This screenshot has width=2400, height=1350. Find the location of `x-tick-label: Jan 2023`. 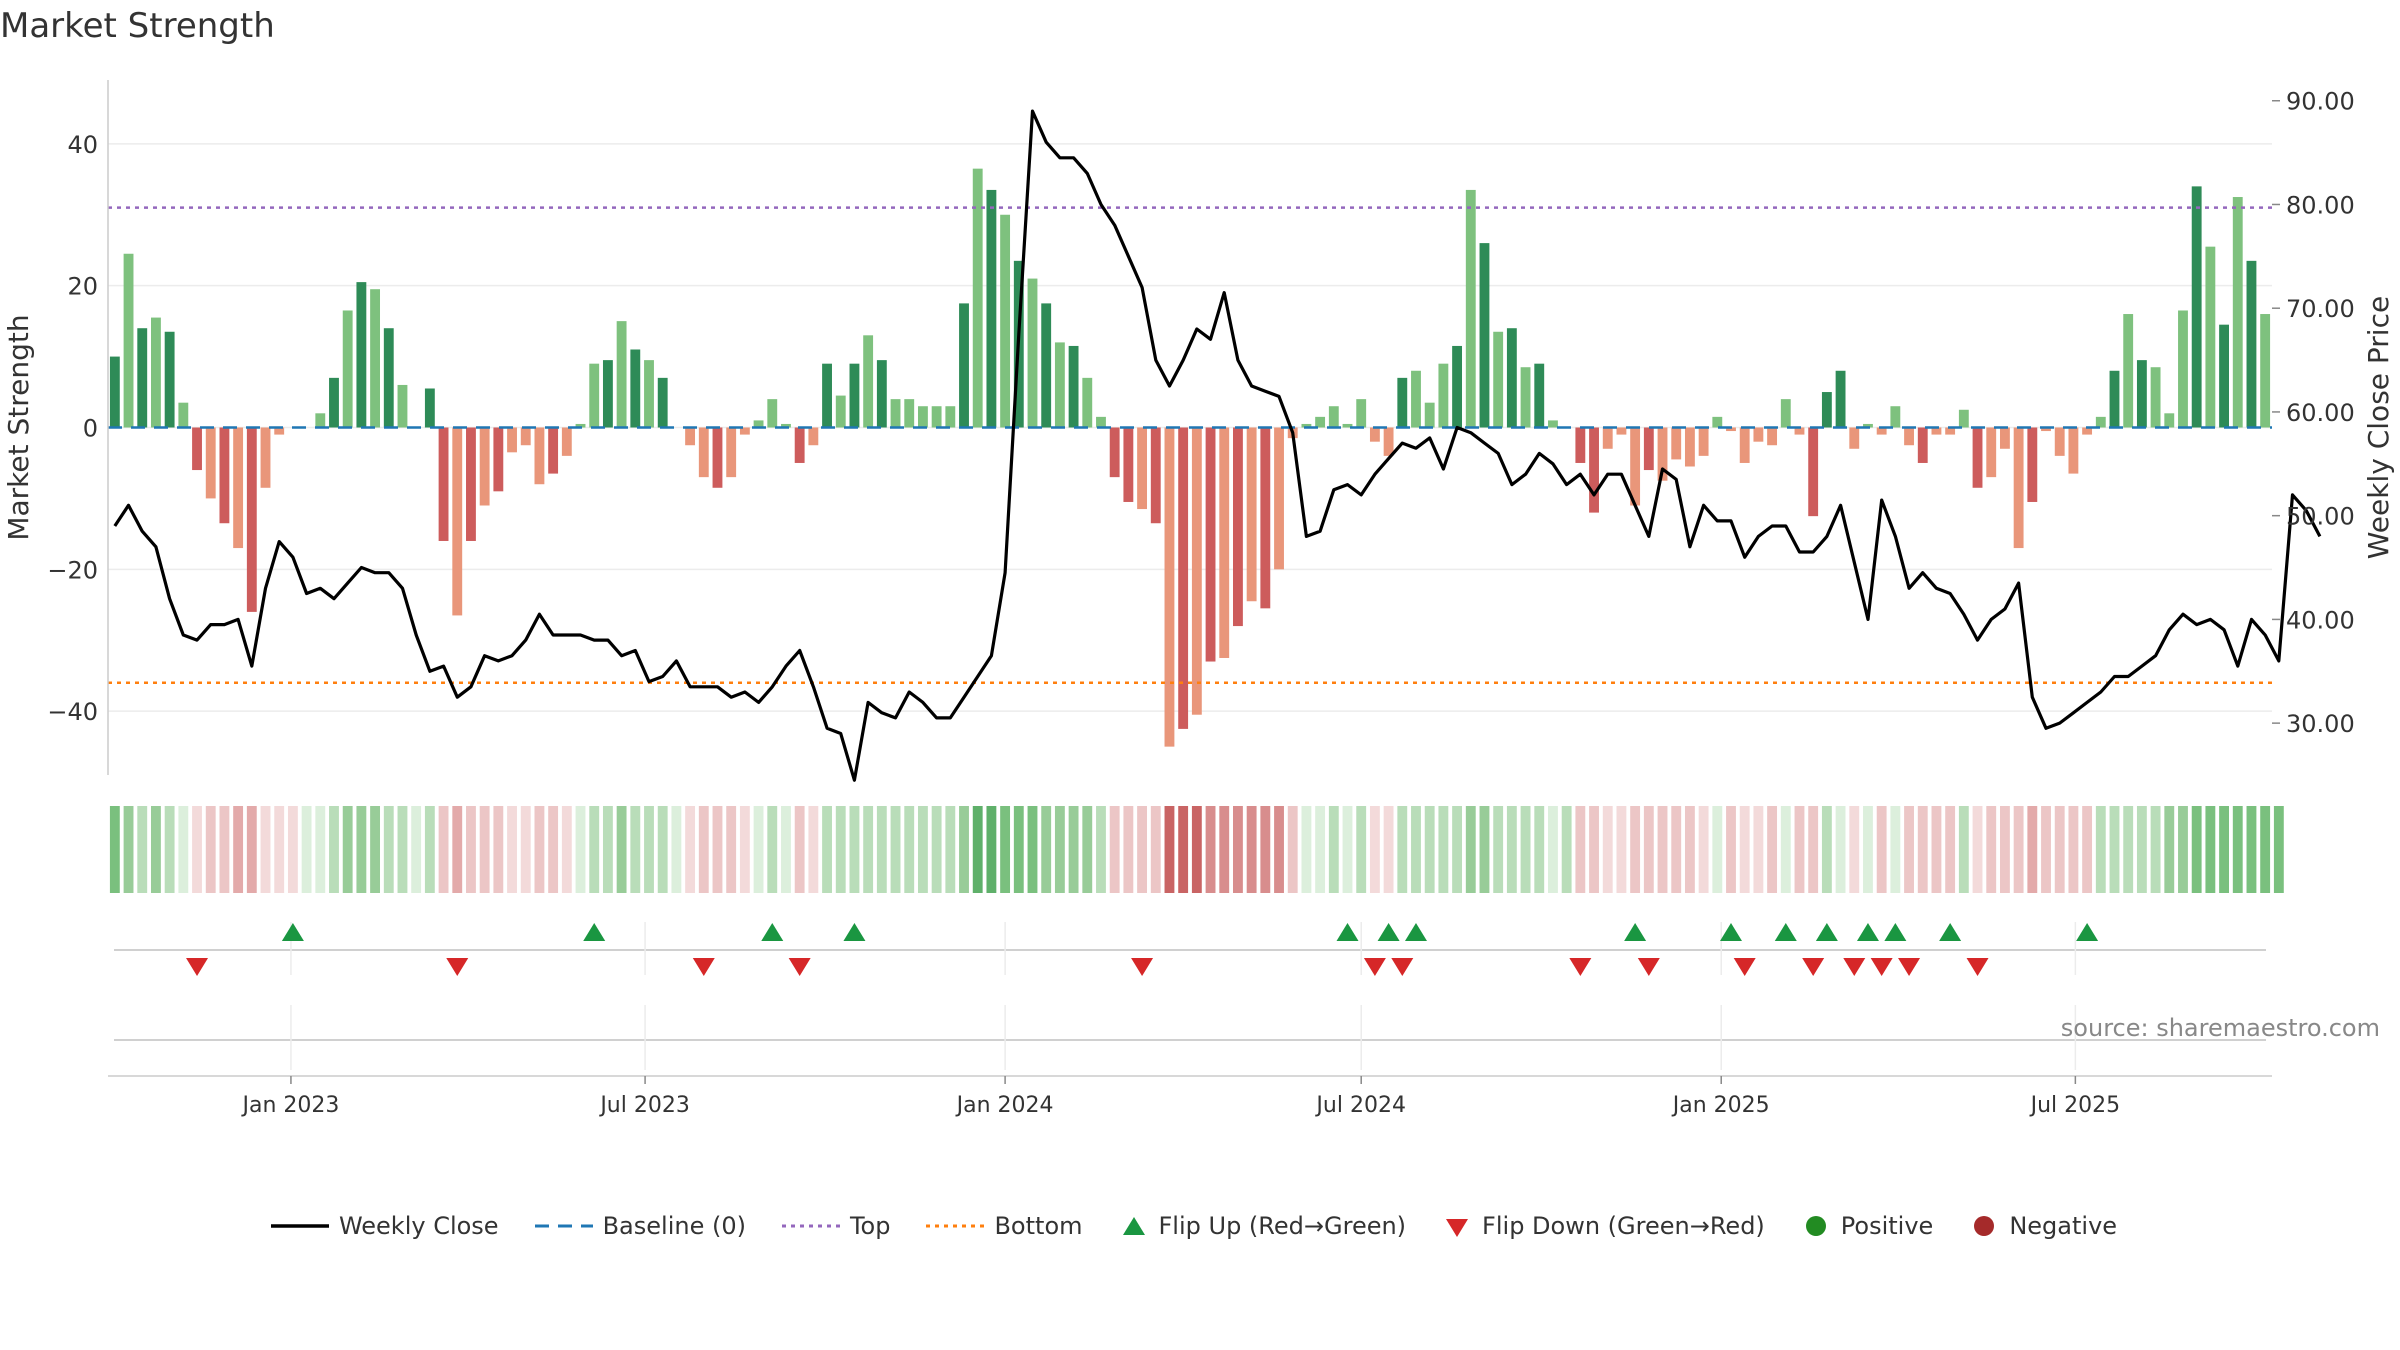

x-tick-label: Jan 2023 is located at coordinates (289, 1105).